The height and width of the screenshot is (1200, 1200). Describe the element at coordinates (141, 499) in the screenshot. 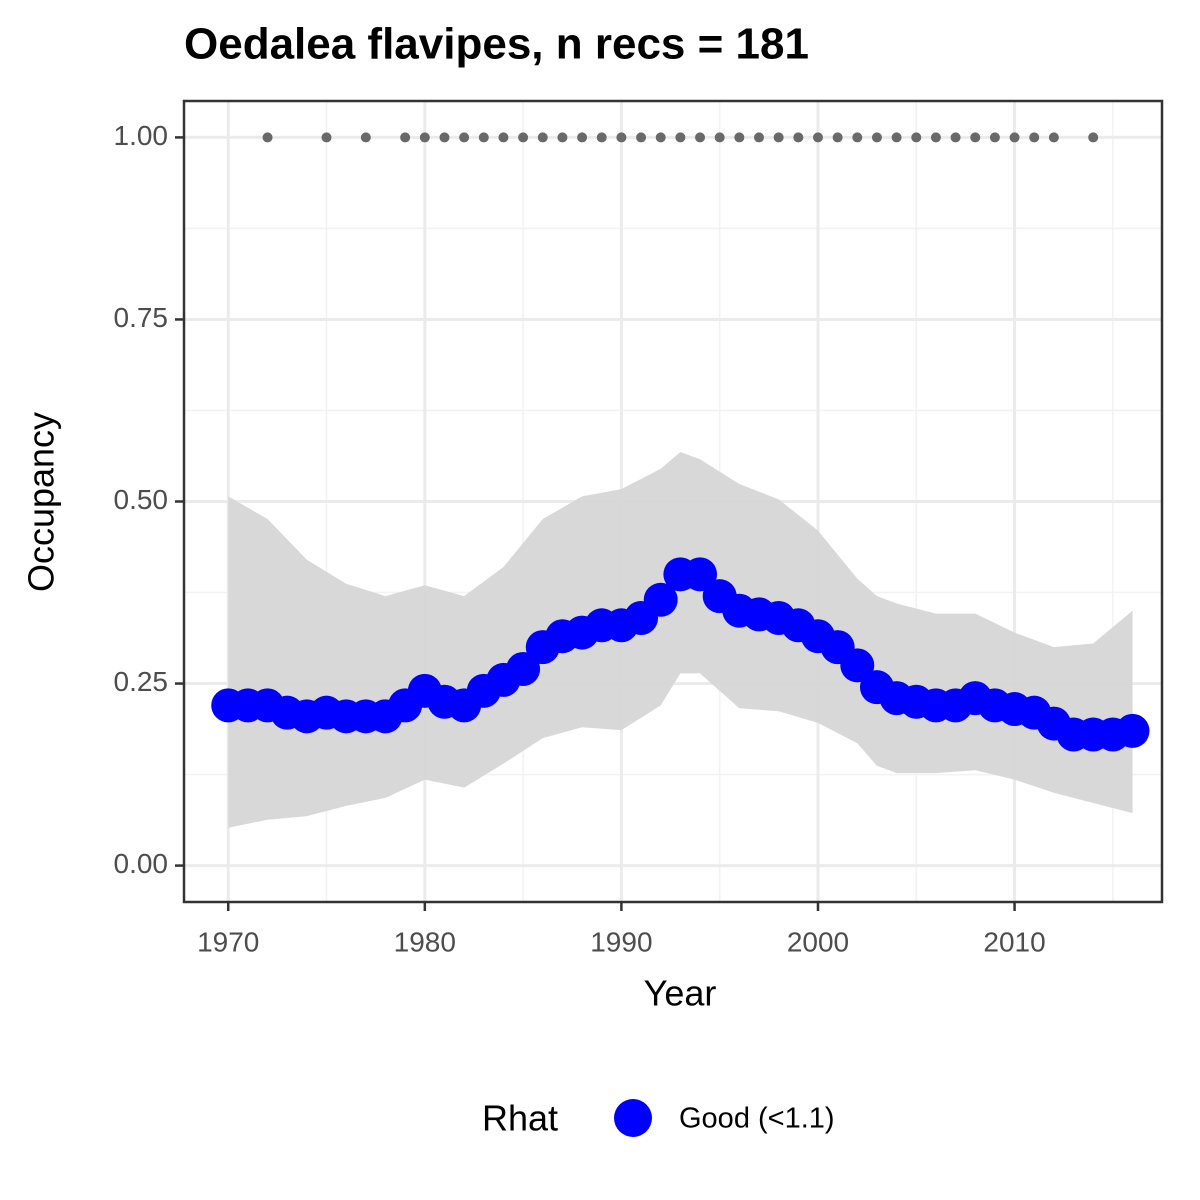

I see `y-tick-label: 0.50` at that location.